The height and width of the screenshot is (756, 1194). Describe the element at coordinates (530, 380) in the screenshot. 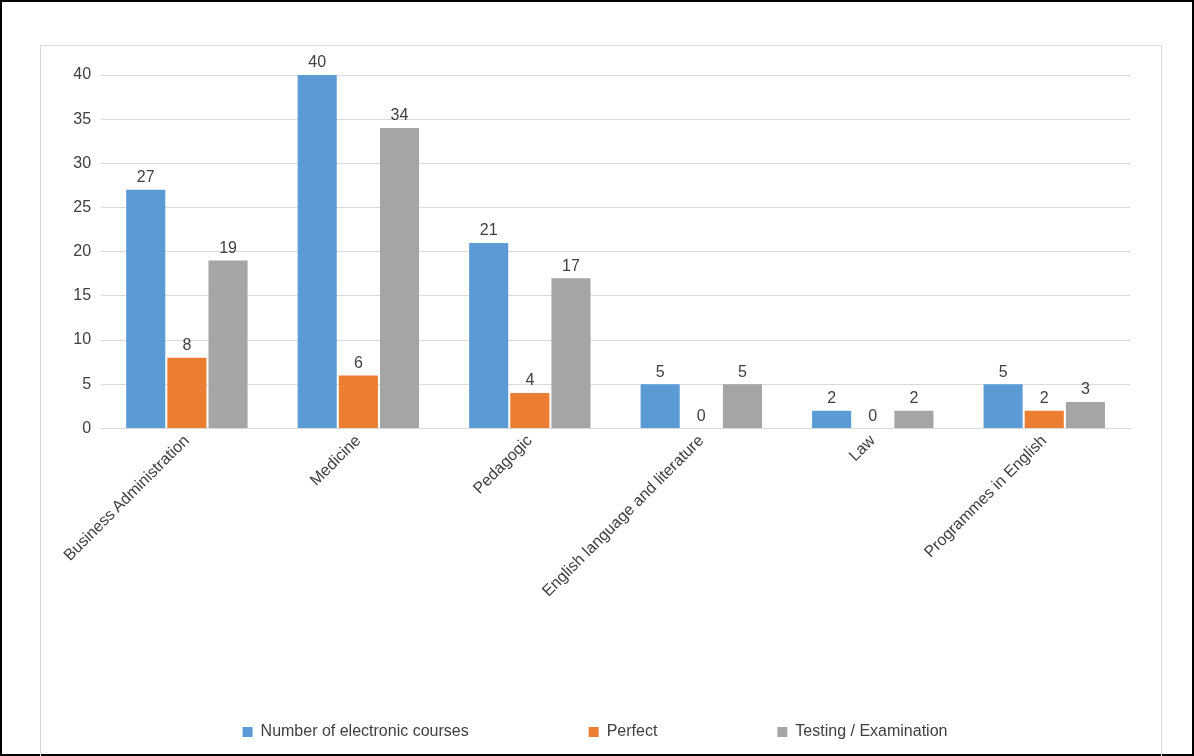

I see `data-label: 4` at that location.